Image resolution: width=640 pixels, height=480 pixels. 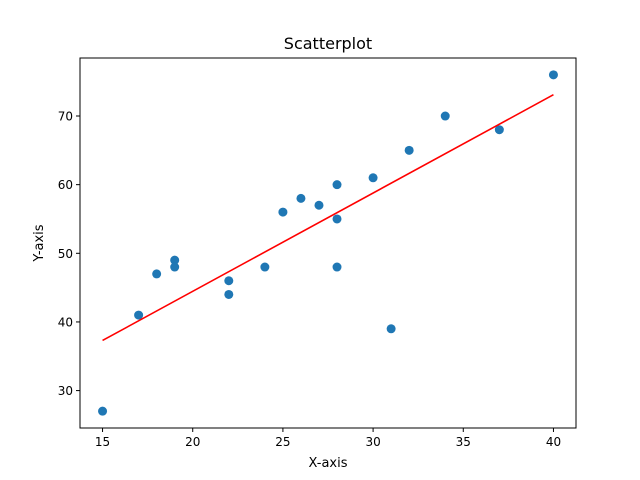 What do you see at coordinates (192, 442) in the screenshot?
I see `x-tick-label: 20` at bounding box center [192, 442].